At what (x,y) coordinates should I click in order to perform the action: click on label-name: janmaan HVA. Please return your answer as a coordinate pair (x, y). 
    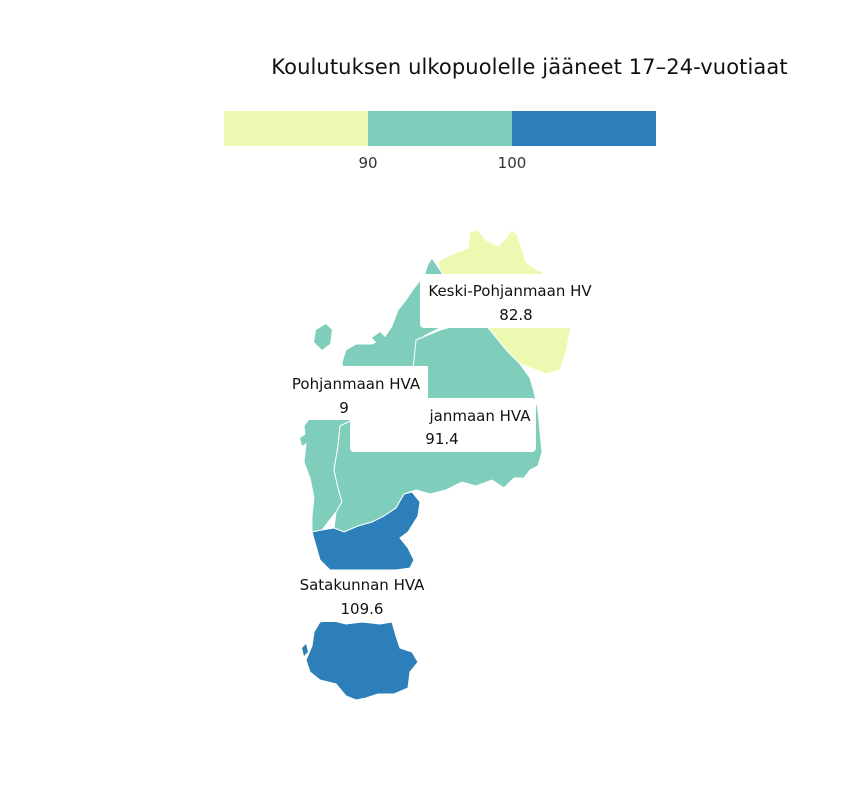
    Looking at the image, I should click on (480, 416).